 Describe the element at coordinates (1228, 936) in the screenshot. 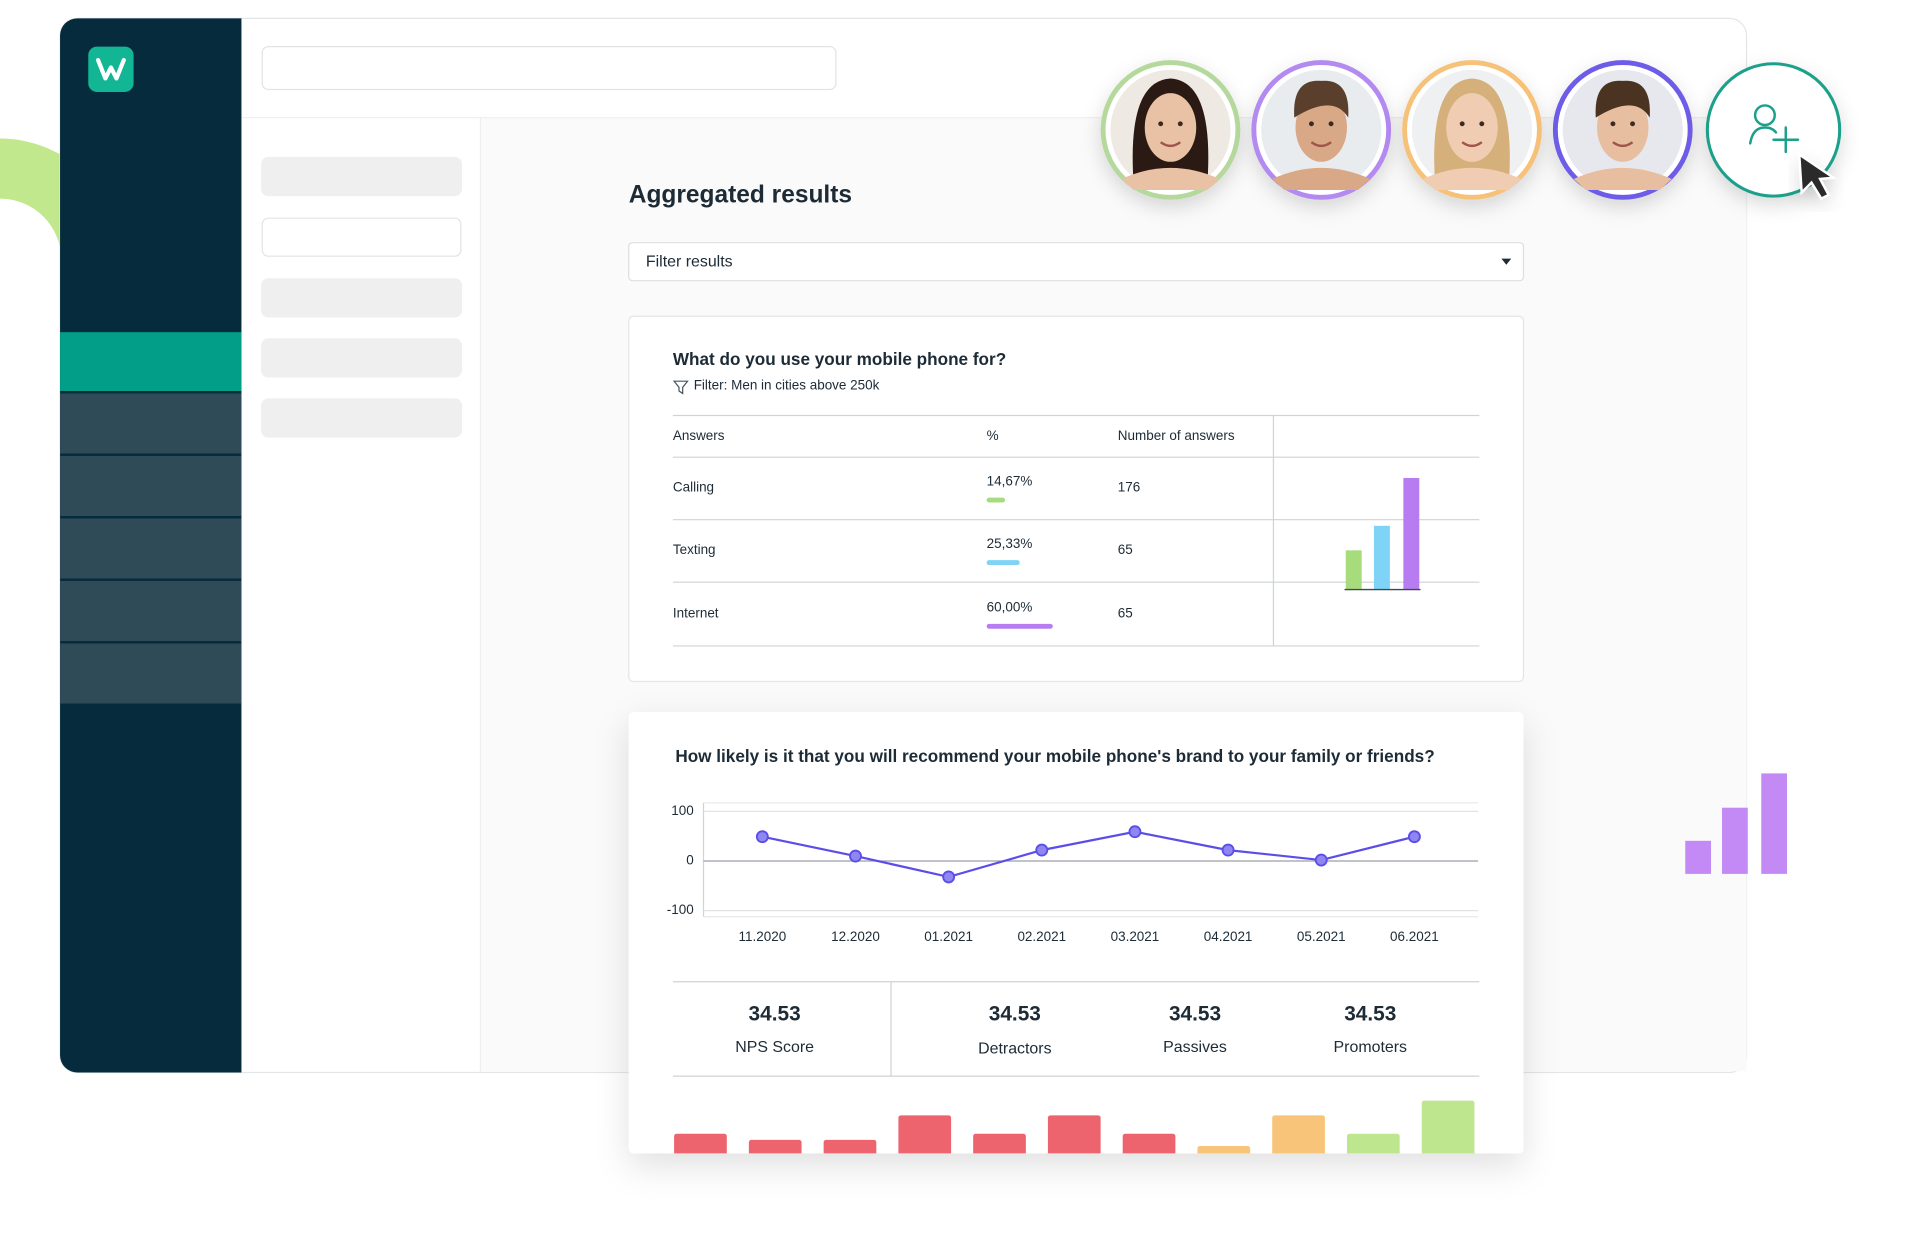

I see `x-tick-label: 04.2021` at that location.